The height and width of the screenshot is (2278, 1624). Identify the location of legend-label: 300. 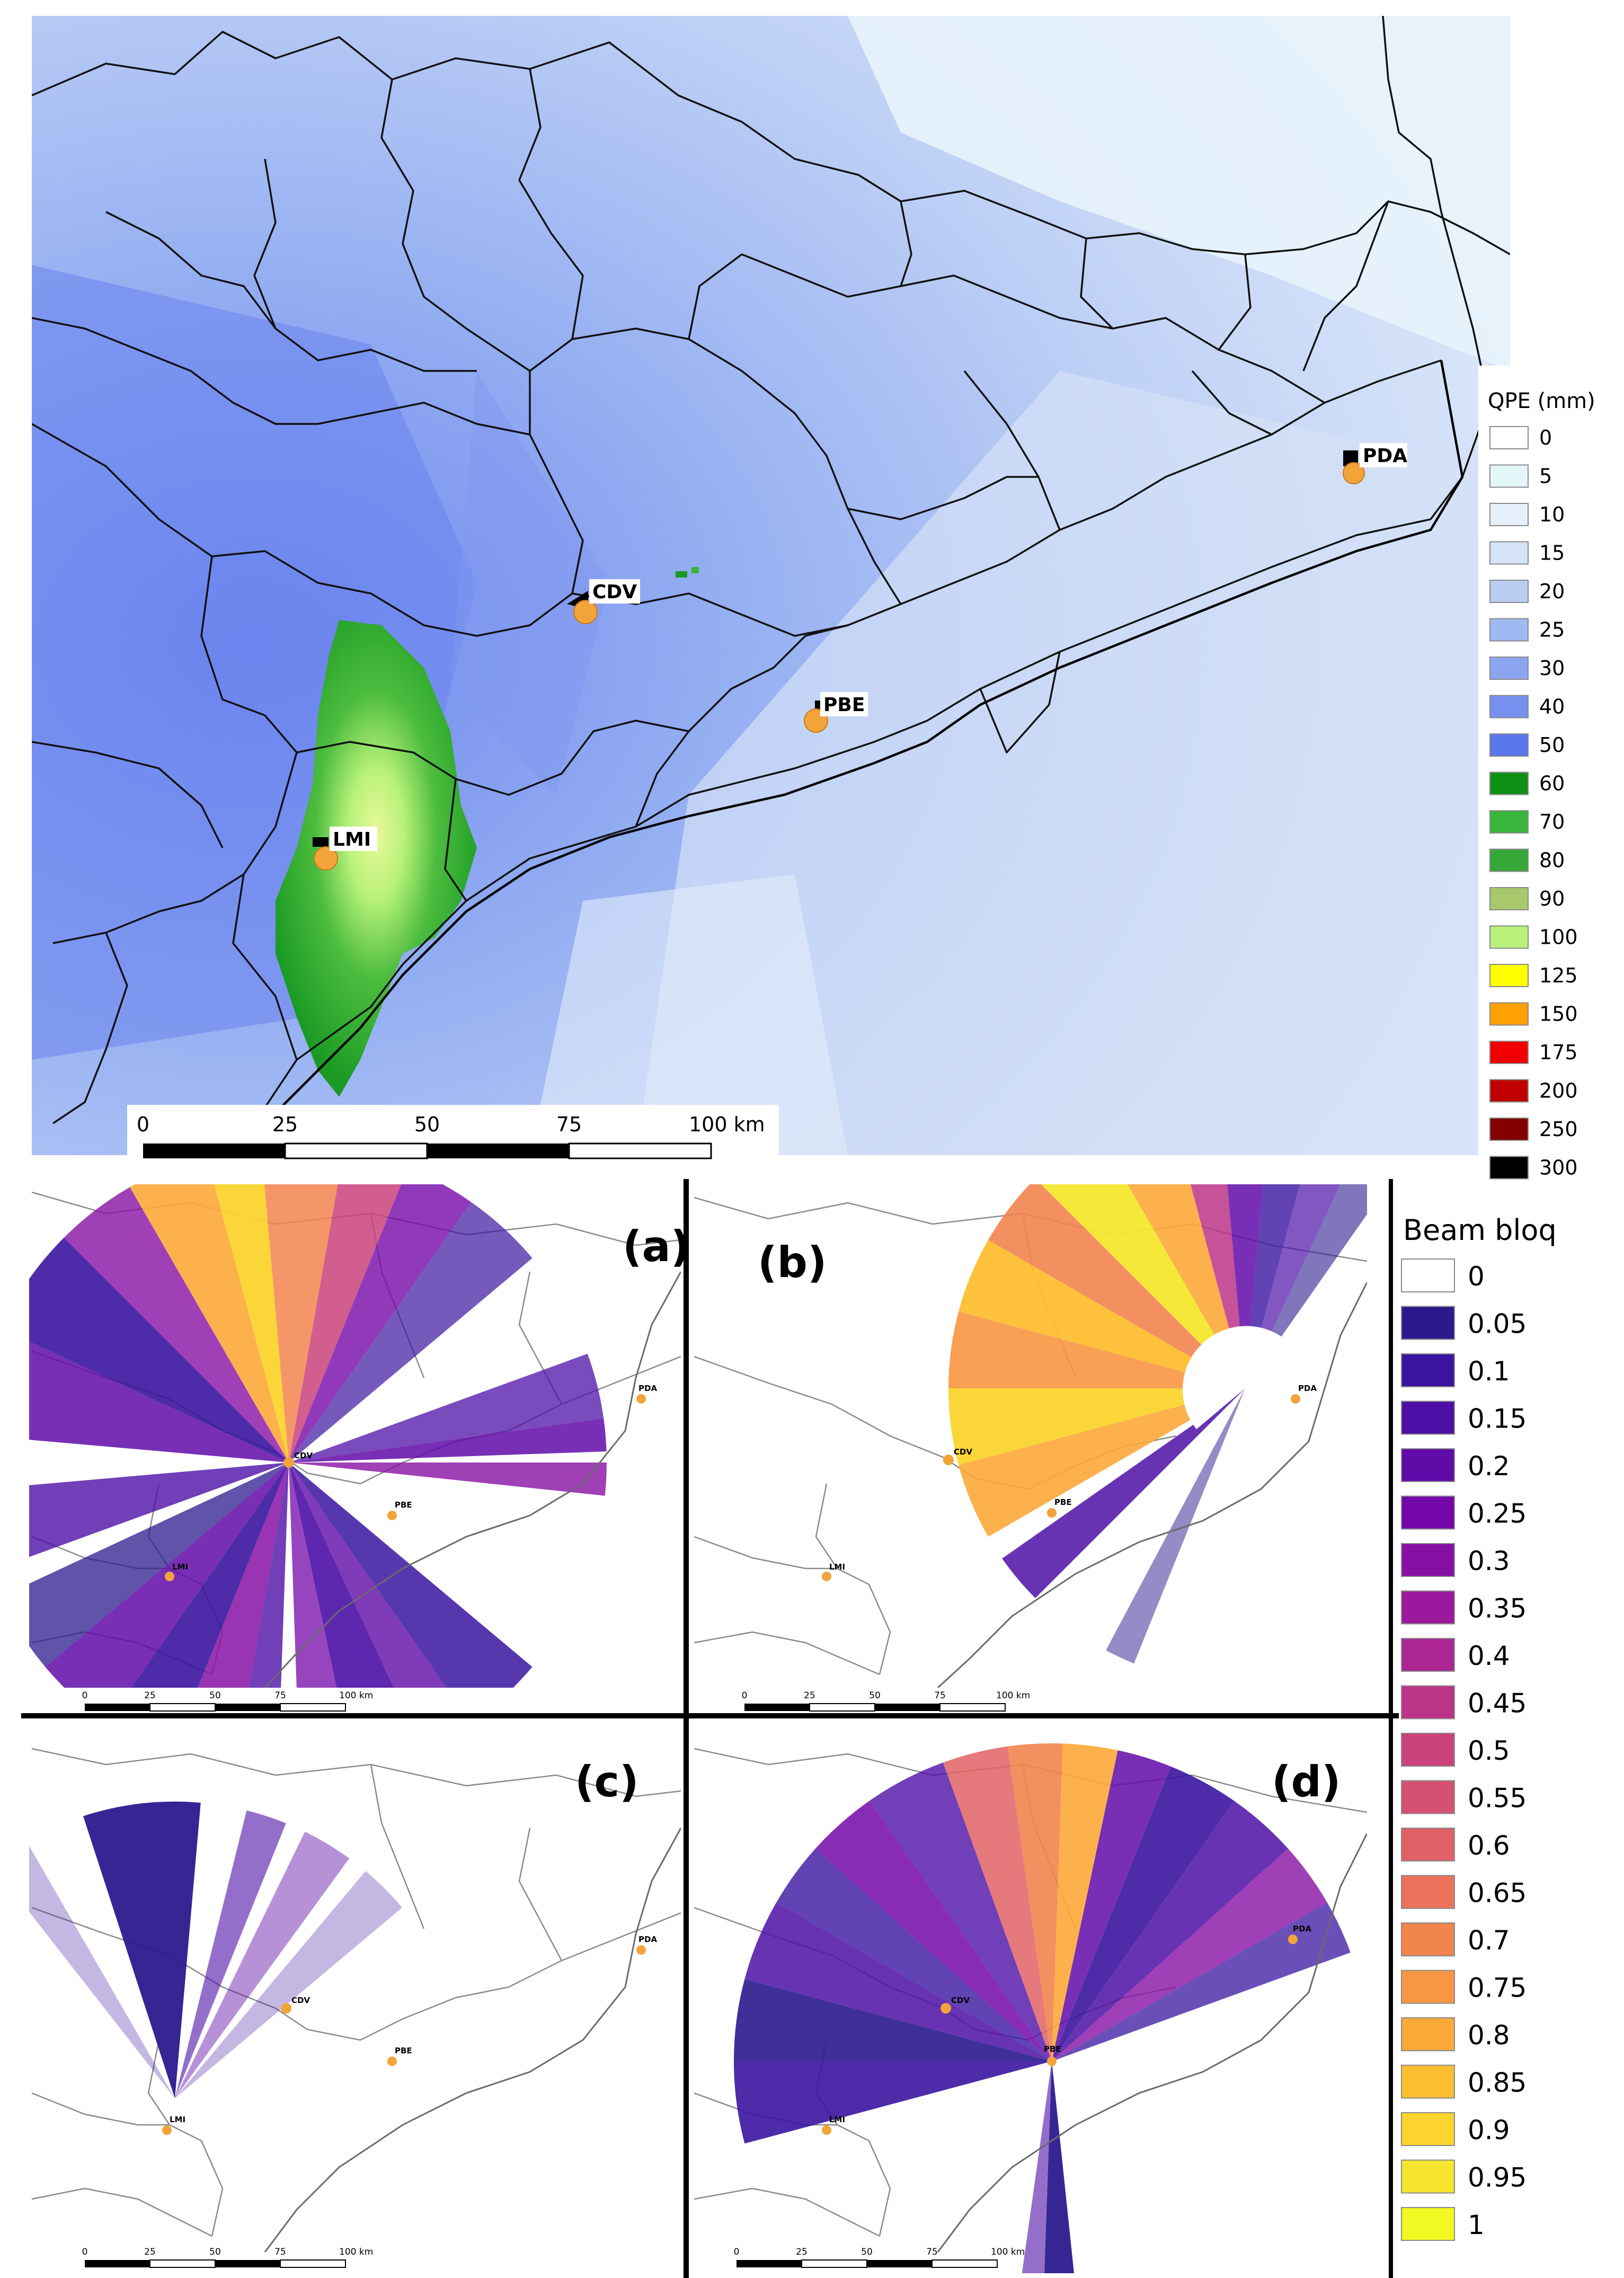
(1559, 1168).